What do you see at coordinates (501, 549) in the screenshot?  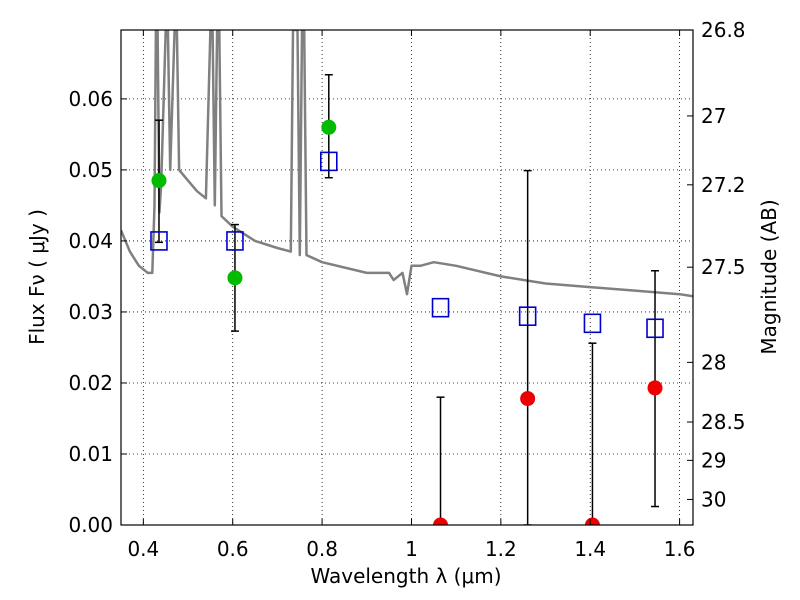 I see `x-tick-label: 1.2` at bounding box center [501, 549].